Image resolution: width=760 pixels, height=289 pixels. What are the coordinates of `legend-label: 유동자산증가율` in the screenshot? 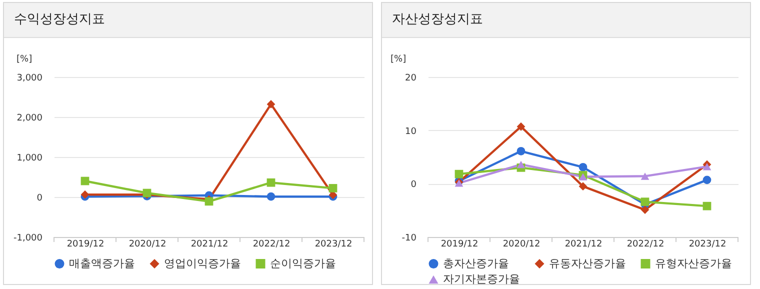 It's located at (587, 263).